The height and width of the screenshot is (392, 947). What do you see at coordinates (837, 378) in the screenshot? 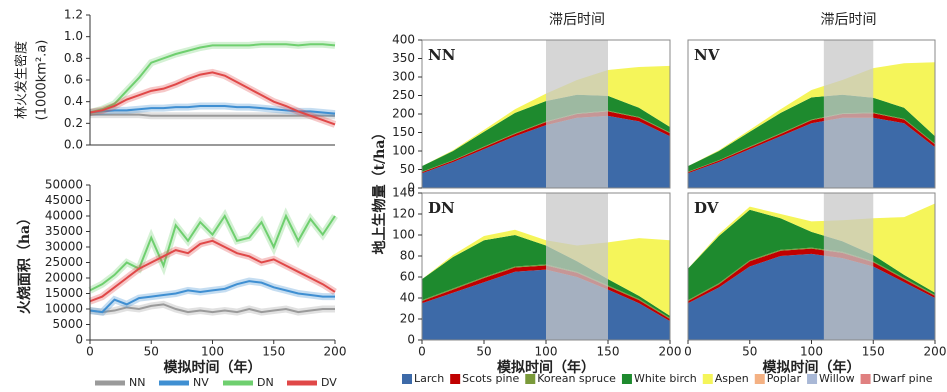
I see `legend-label: Willow` at bounding box center [837, 378].